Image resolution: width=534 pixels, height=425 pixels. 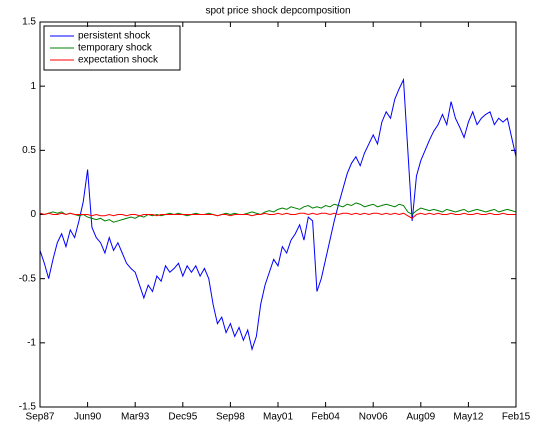 What do you see at coordinates (33, 86) in the screenshot?
I see `y-tick-label: 1` at bounding box center [33, 86].